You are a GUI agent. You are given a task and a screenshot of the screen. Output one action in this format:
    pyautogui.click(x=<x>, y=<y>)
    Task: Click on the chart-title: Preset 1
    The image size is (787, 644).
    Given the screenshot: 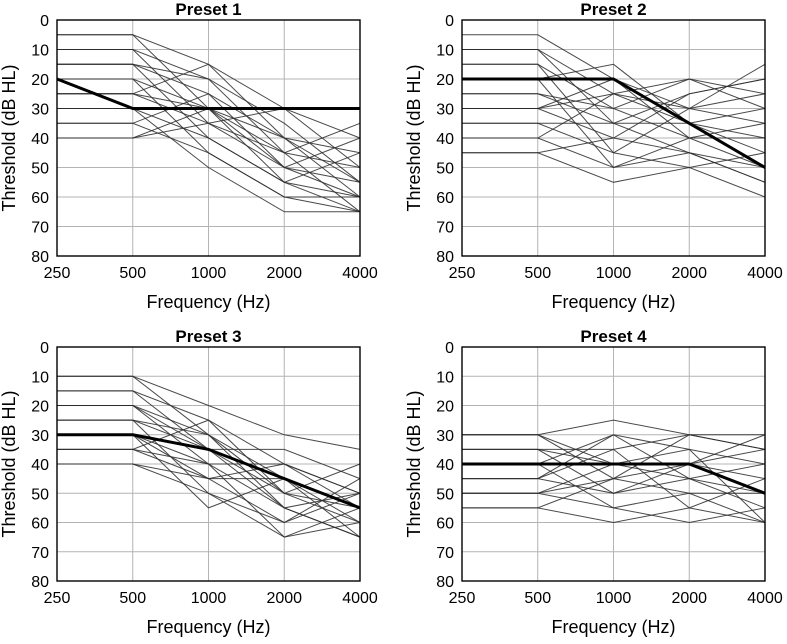 What is the action you would take?
    pyautogui.click(x=208, y=9)
    